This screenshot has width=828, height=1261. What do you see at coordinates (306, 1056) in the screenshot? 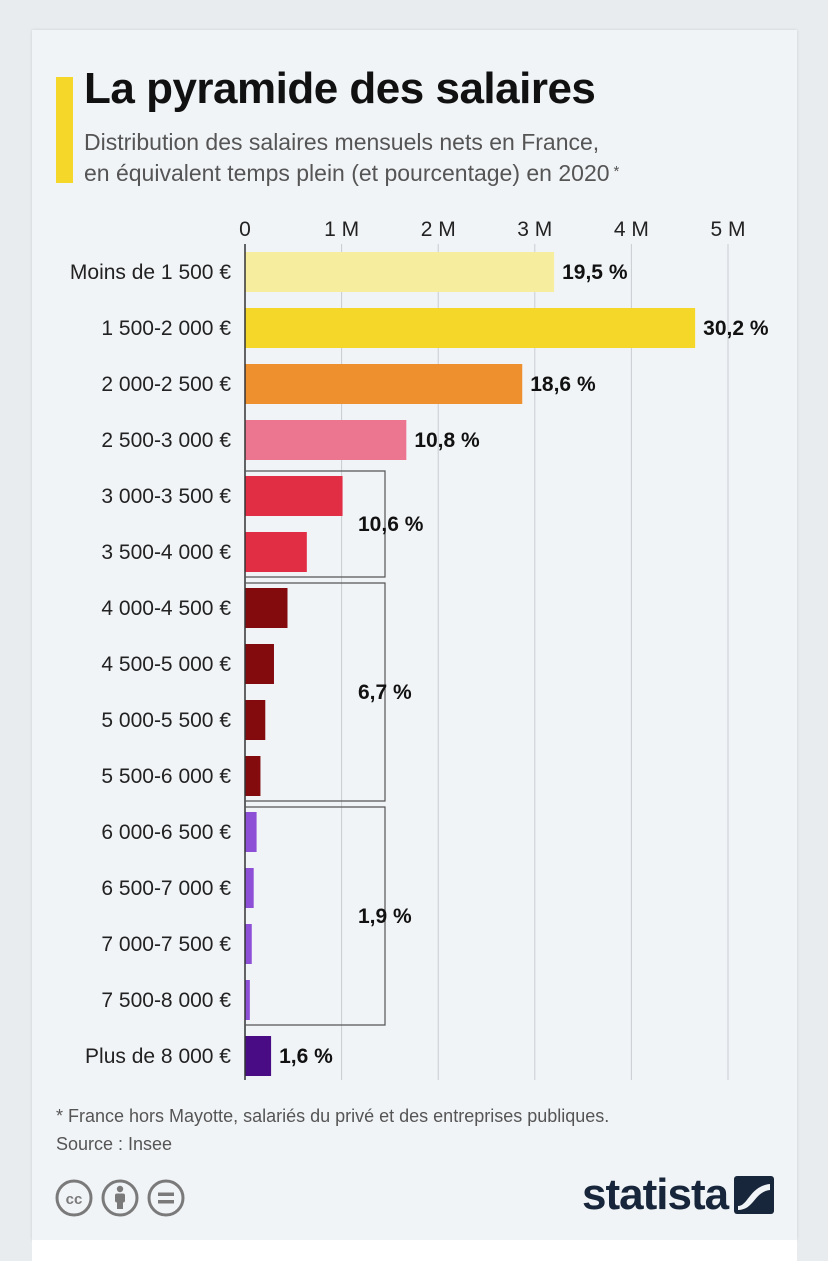
I see `data-label: 1,6 %` at bounding box center [306, 1056].